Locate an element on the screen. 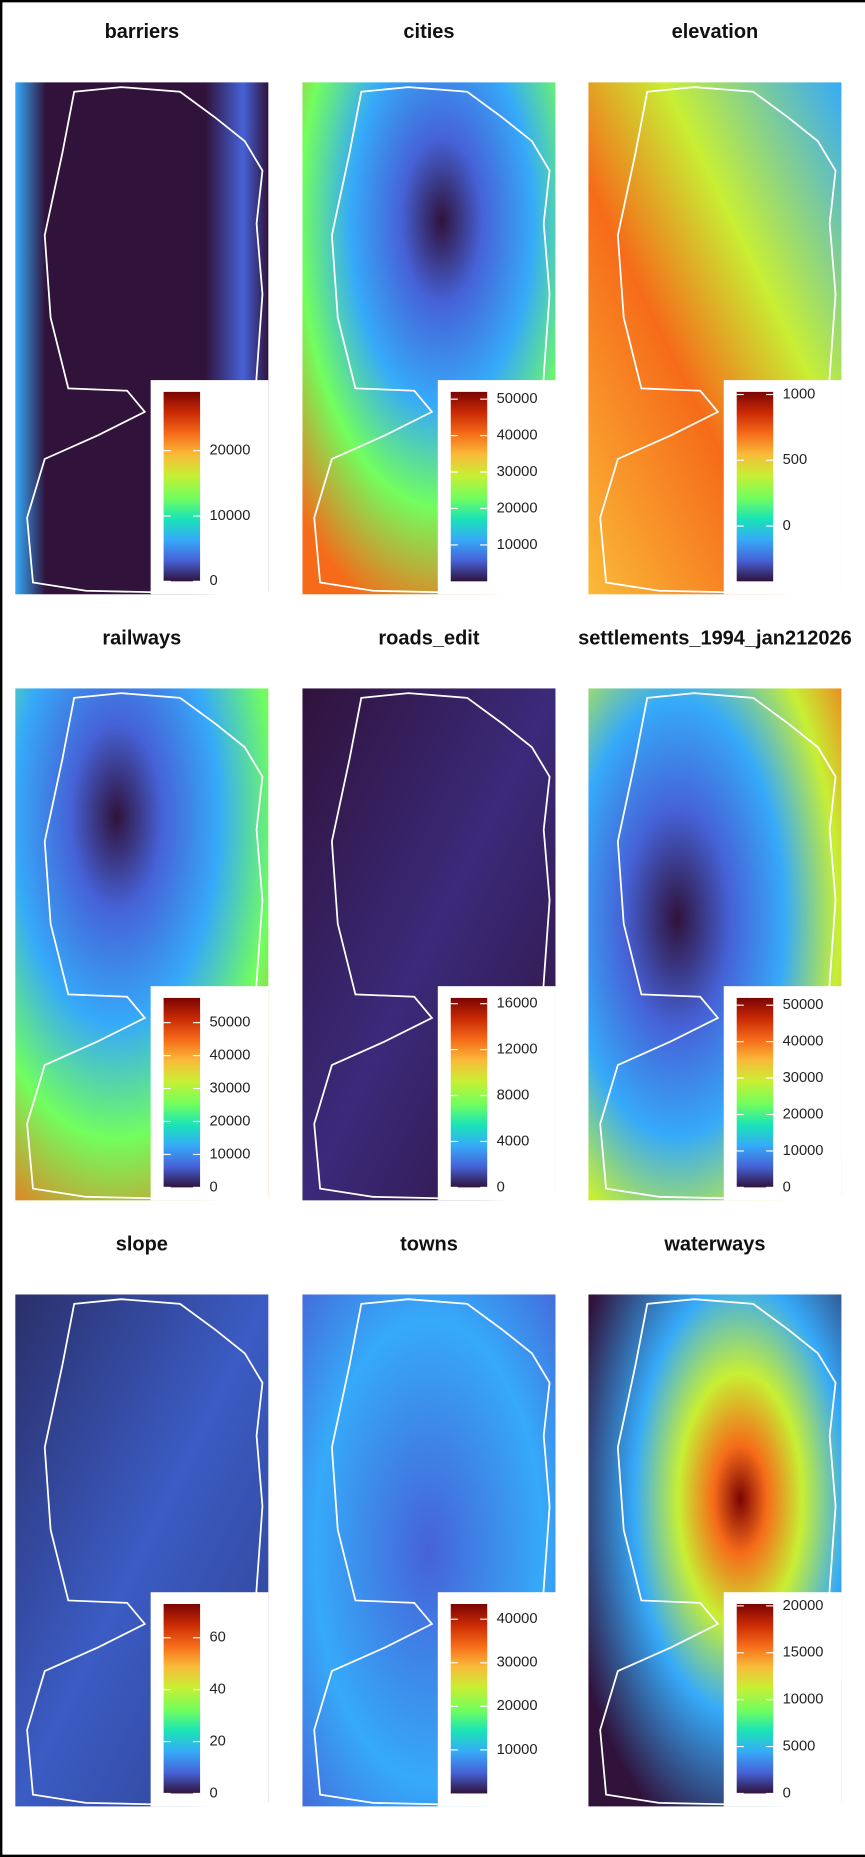 The image size is (865, 1857). colorbar-tick-label: 1000 is located at coordinates (799, 394).